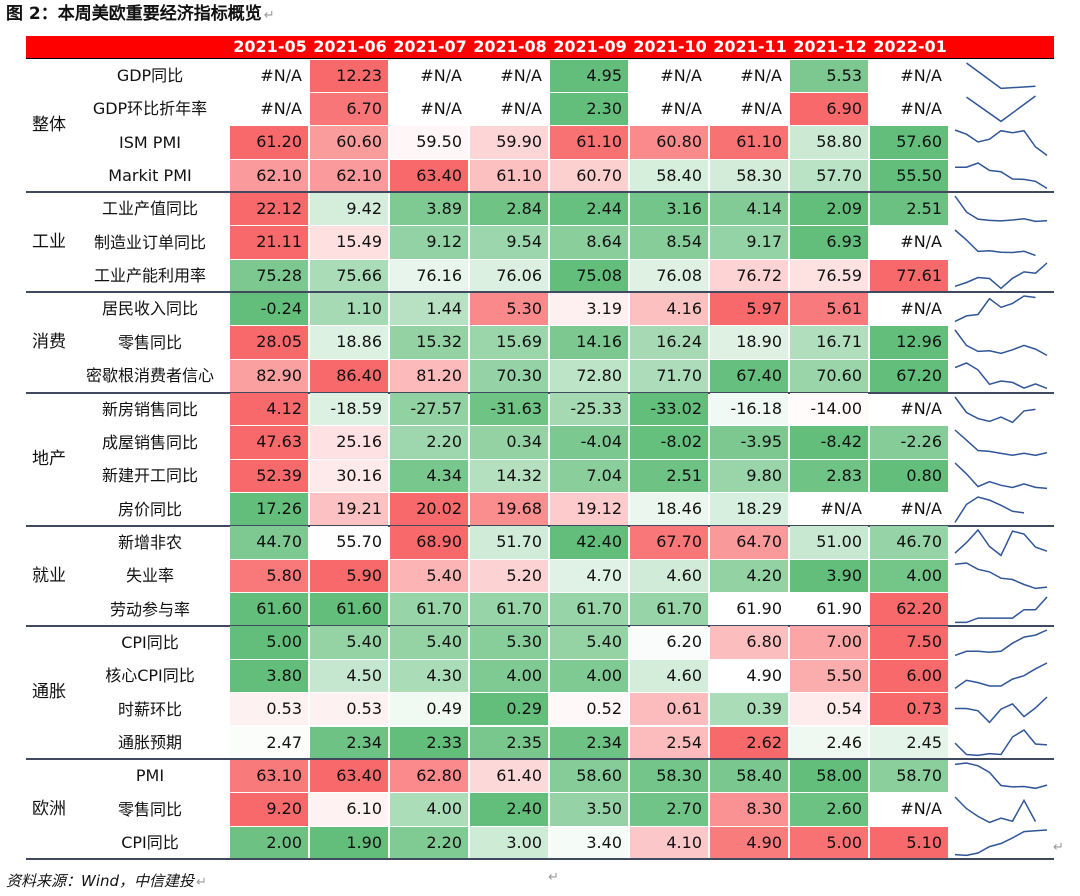  Describe the element at coordinates (749, 776) in the screenshot. I see `table-cell: 58.40` at that location.